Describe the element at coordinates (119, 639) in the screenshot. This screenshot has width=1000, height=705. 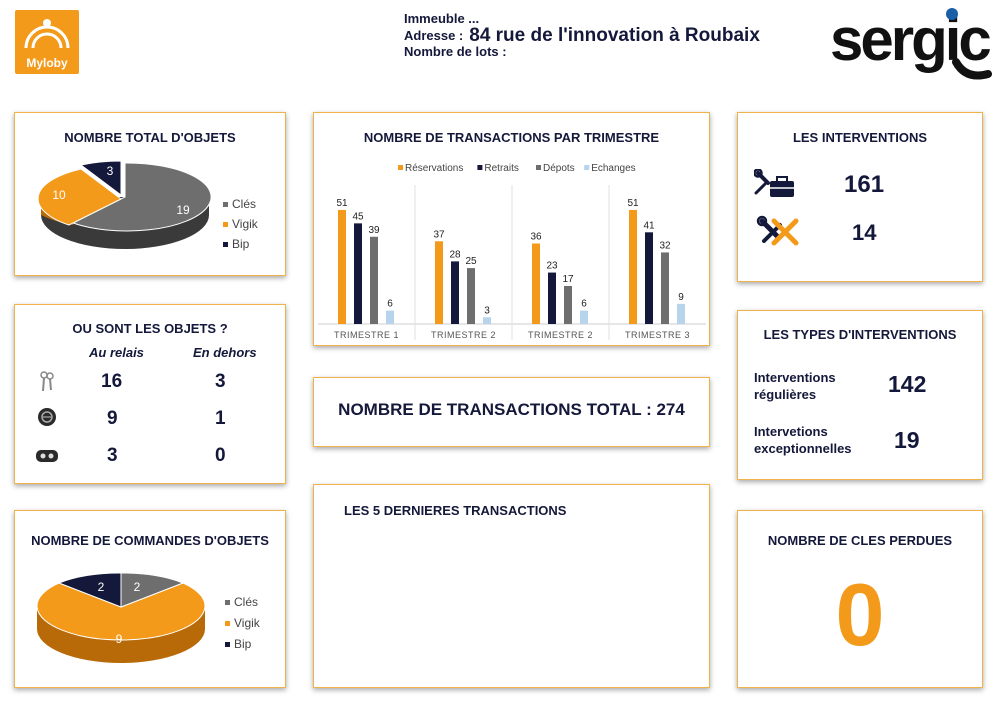
I see `pie-label-vigik: 9` at that location.